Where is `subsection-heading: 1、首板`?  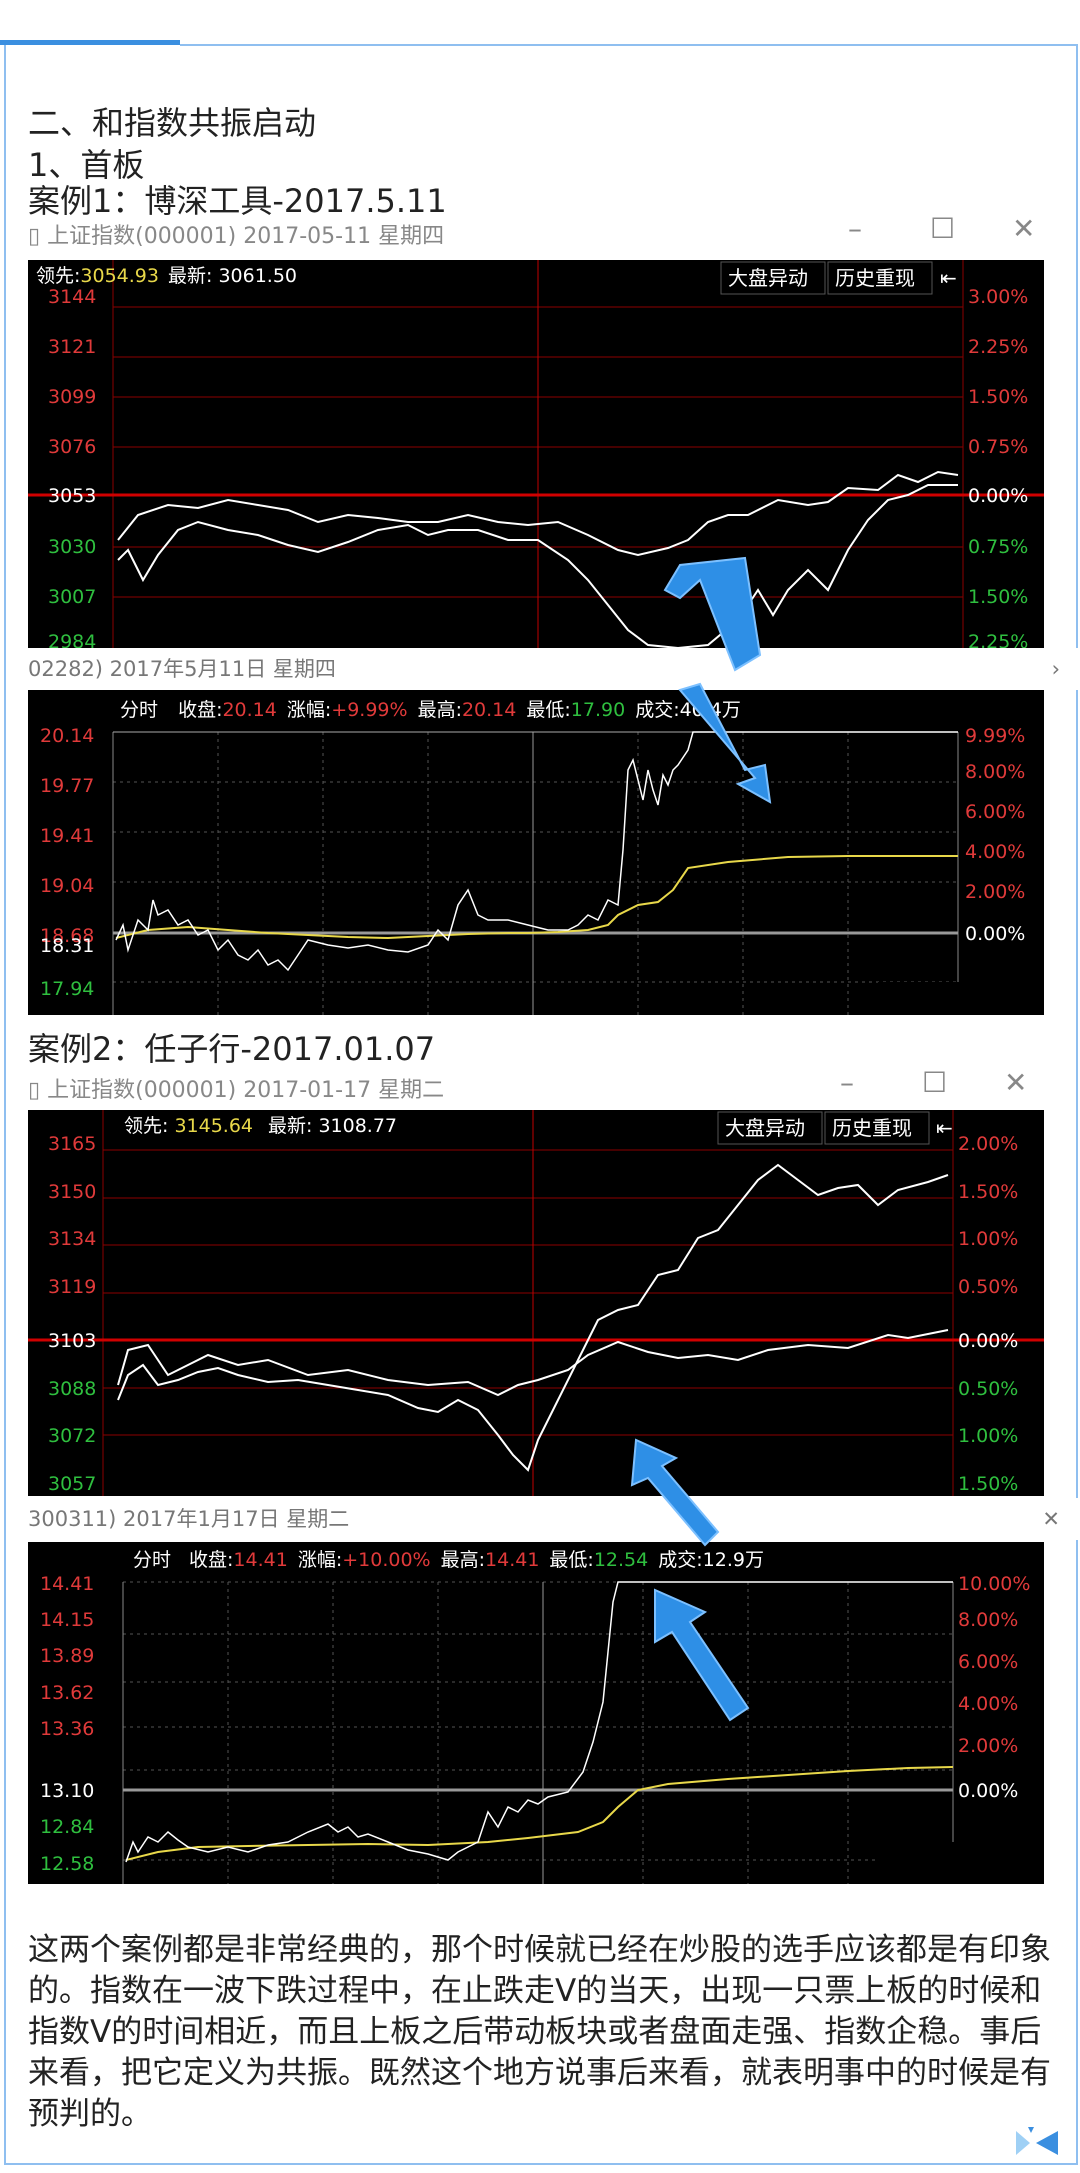 subsection-heading: 1、首板 is located at coordinates (86, 165).